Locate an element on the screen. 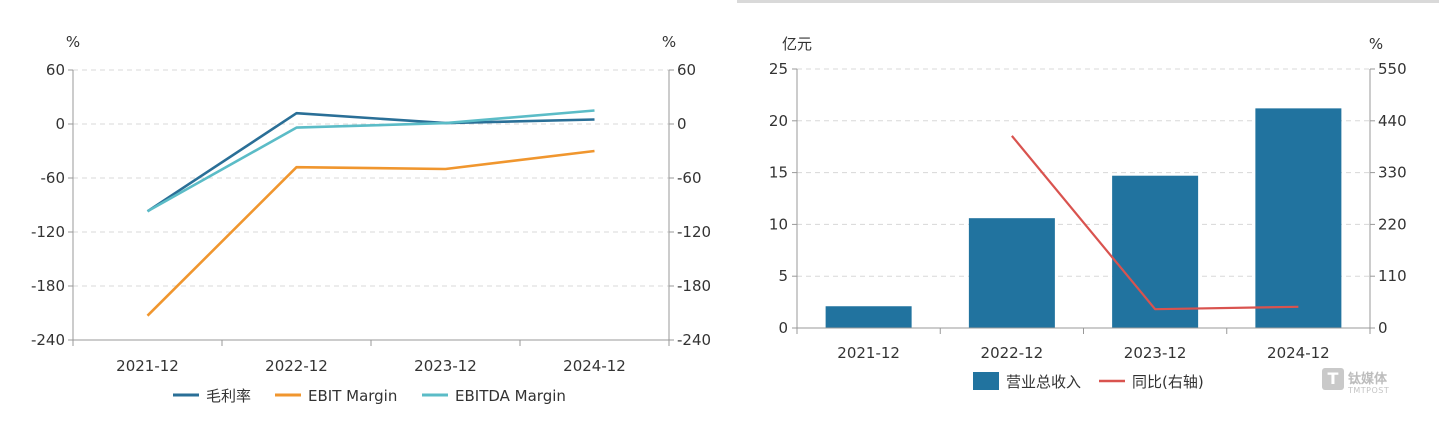 The width and height of the screenshot is (1439, 424). left-tick-label: -120 is located at coordinates (48, 232).